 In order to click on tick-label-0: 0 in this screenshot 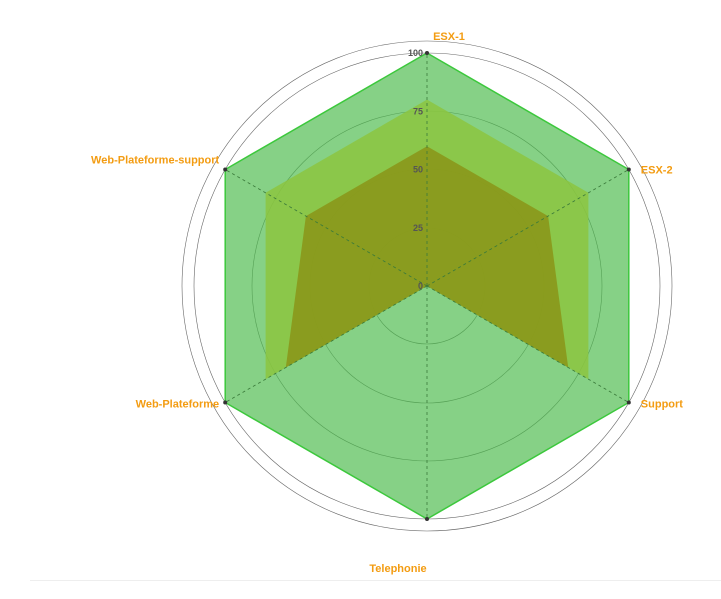, I will do `click(420, 286)`.